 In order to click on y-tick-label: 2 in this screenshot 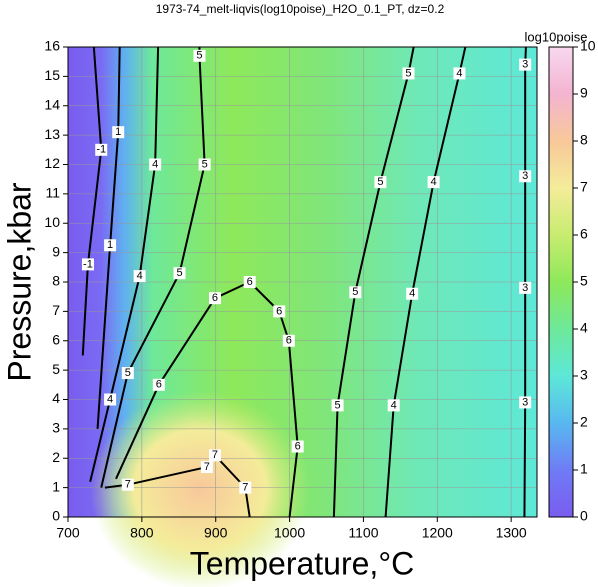, I will do `click(56, 457)`.